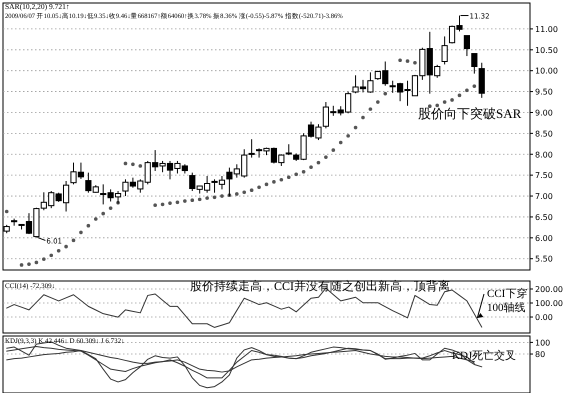  What do you see at coordinates (507, 300) in the screenshot?
I see `annotation: CCI下穿 100轴线` at bounding box center [507, 300].